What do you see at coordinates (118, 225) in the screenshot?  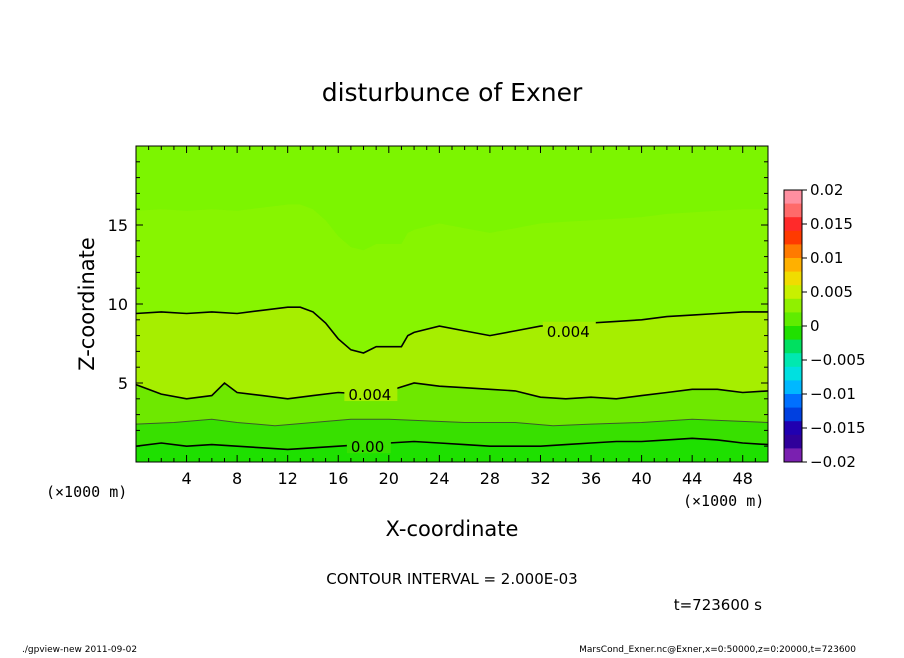 I see `y-tick-label: 15` at bounding box center [118, 225].